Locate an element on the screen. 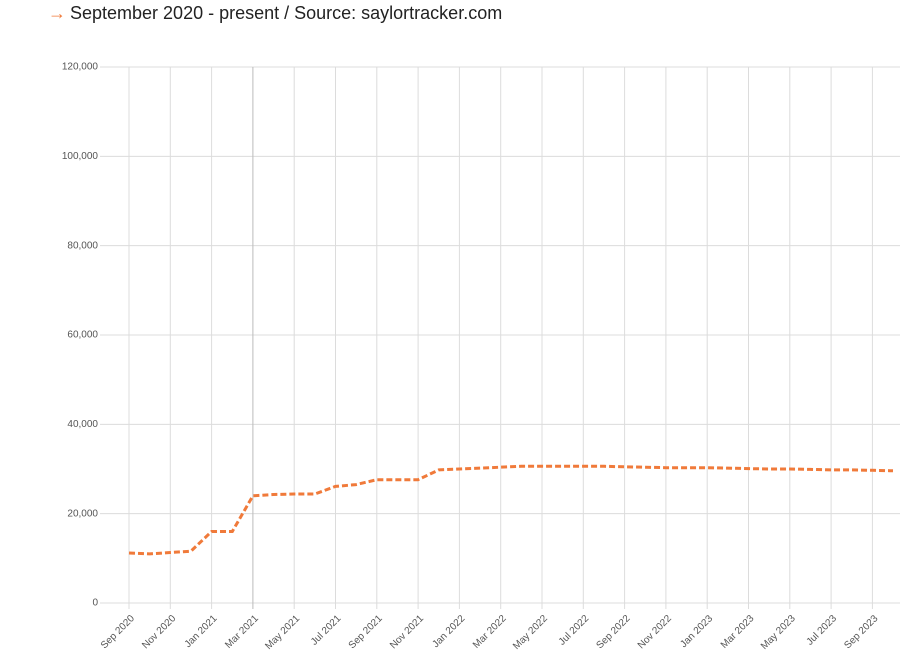  x-tick-label: Sep 2023 is located at coordinates (861, 631).